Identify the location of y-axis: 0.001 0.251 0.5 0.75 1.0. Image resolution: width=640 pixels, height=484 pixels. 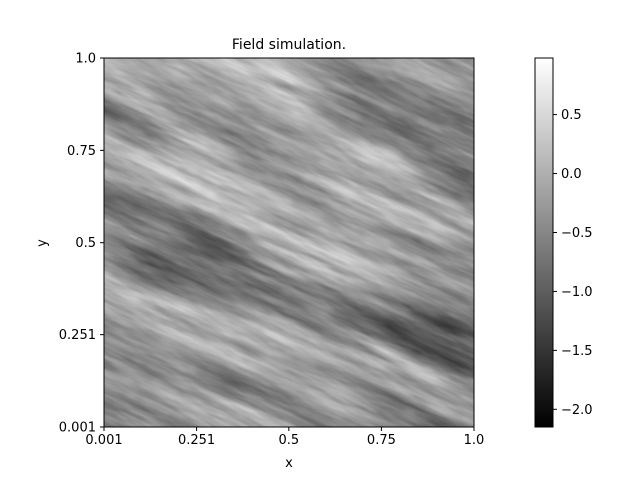
(81, 244).